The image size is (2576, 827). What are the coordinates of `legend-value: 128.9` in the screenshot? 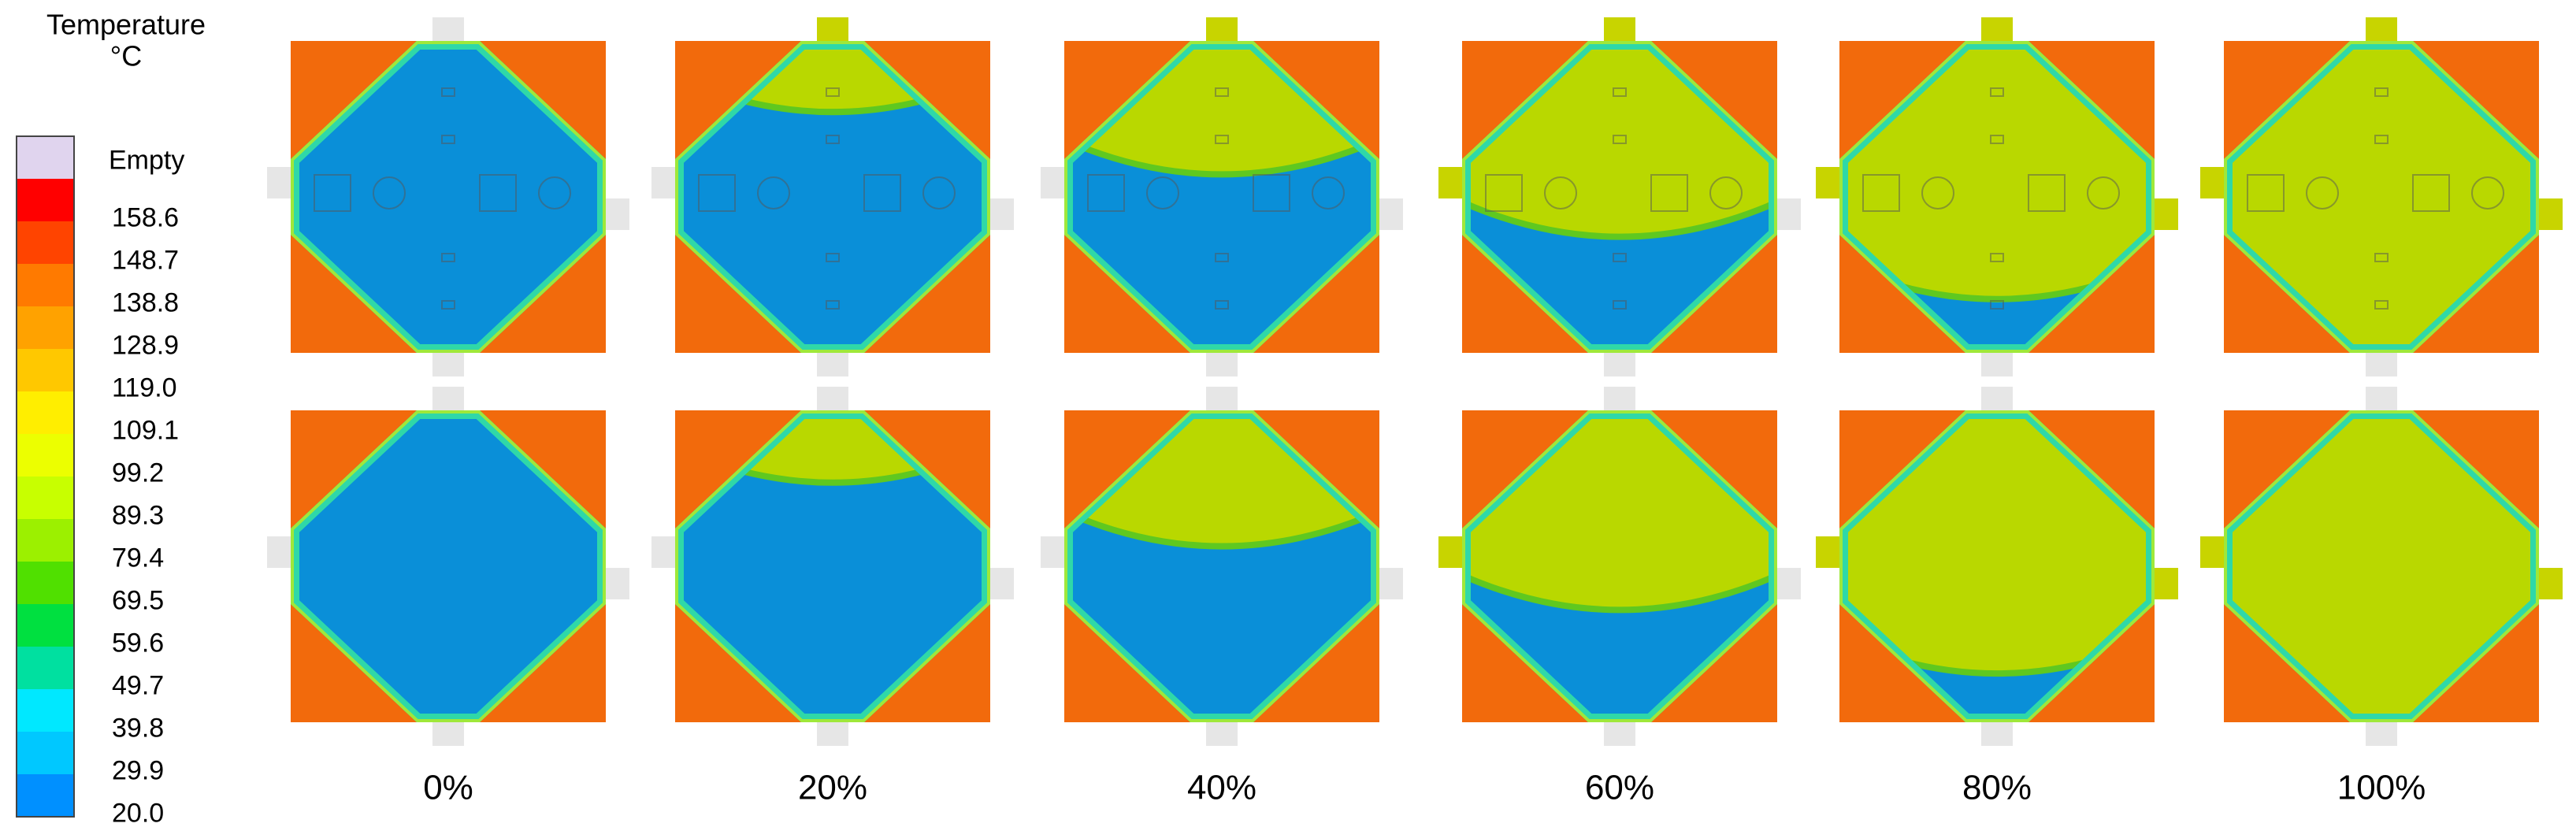 It's located at (145, 345).